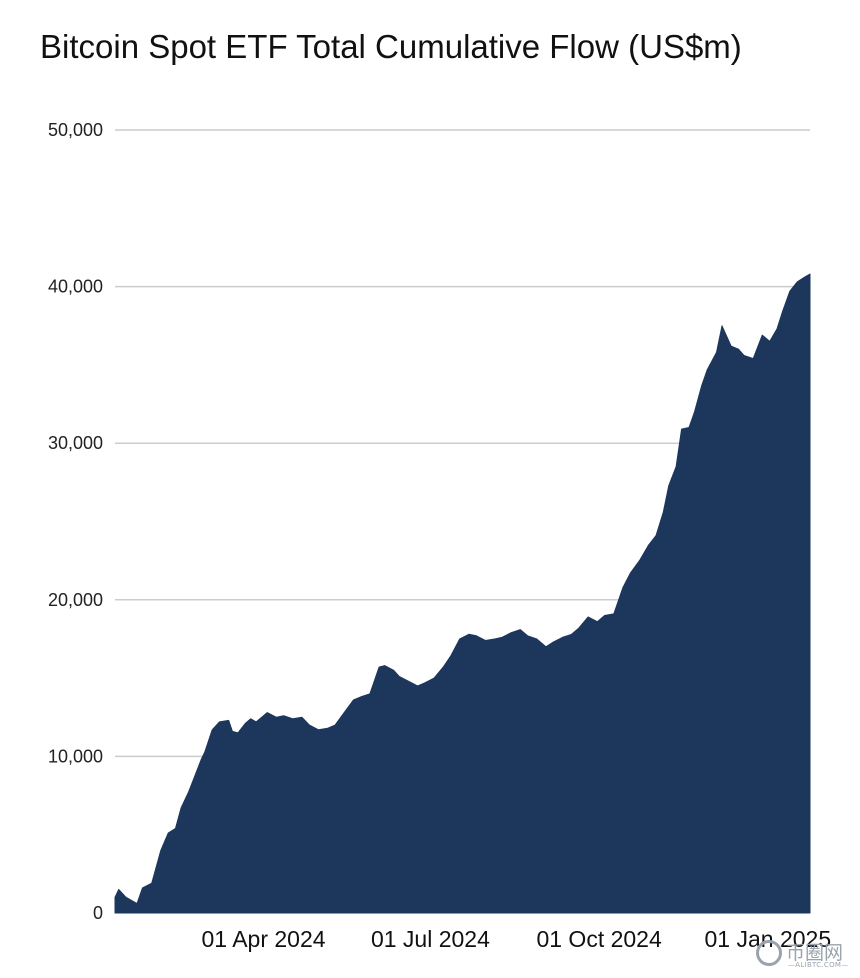 This screenshot has width=860, height=978. I want to click on watermark-logo: 币圈网 —ALIBTC.COM—, so click(806, 955).